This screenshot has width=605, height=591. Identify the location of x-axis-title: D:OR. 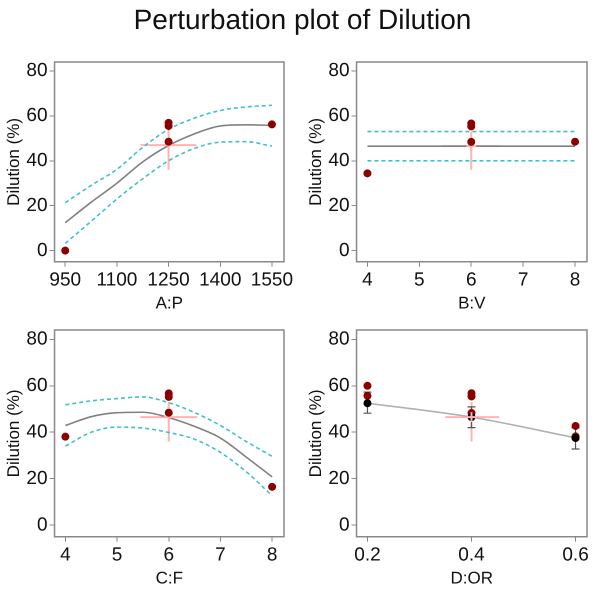
(472, 578).